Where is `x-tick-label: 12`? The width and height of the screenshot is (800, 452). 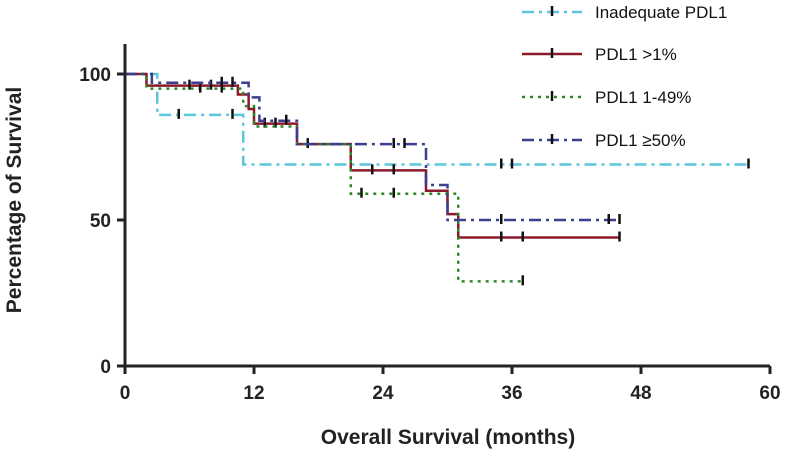
x-tick-label: 12 is located at coordinates (253, 393).